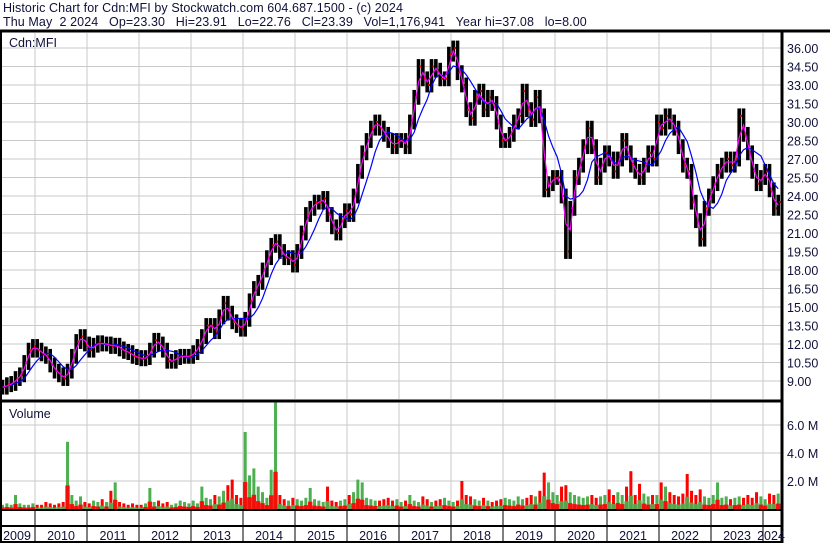  I want to click on price-tick-label: 22.50, so click(802, 216).